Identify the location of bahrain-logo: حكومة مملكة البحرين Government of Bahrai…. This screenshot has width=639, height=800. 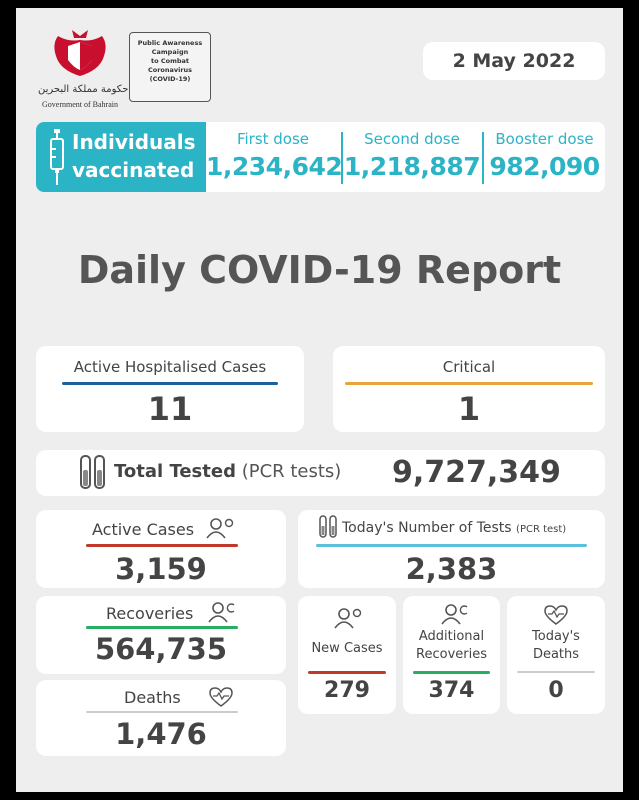
(83, 68).